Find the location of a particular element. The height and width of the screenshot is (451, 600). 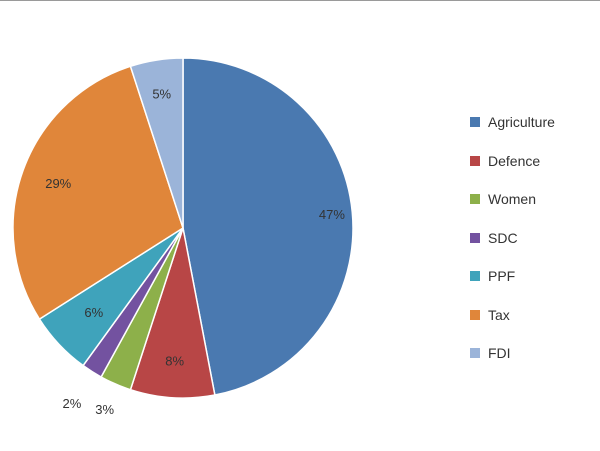

pie-label-tax: 29% is located at coordinates (58, 183).